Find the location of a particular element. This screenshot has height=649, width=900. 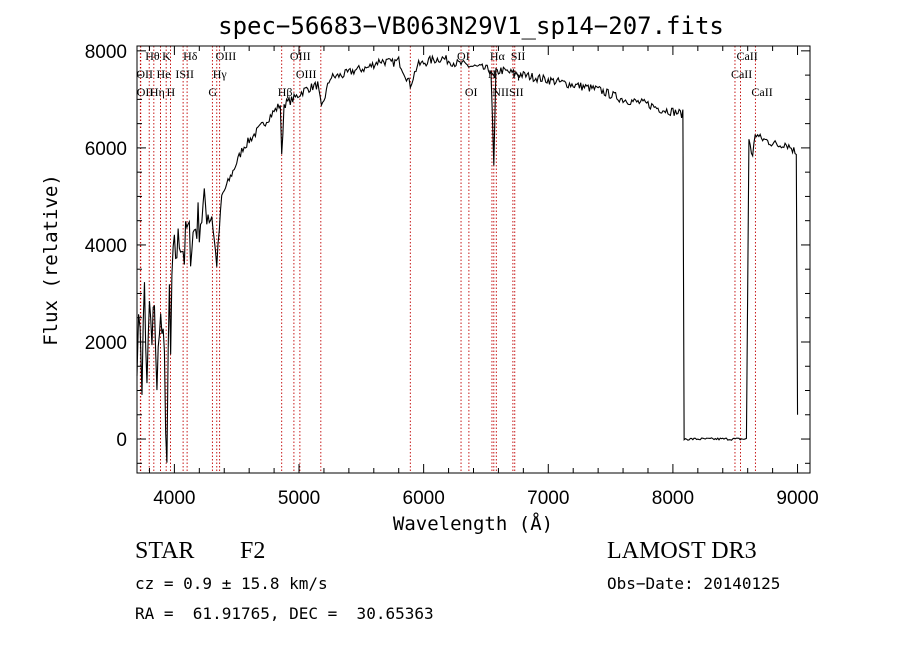

emission-line-label-10: He is located at coordinates (164, 74).